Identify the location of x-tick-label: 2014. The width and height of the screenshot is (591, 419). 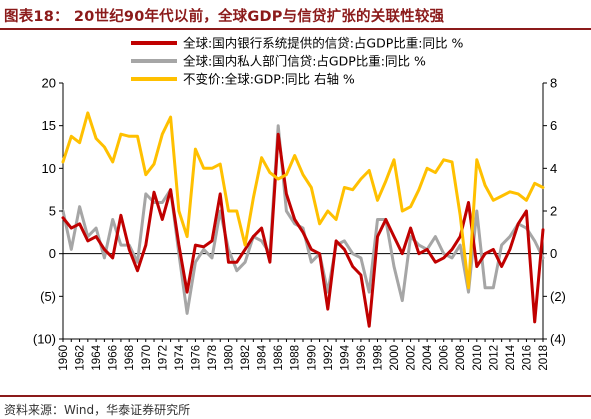
(511, 357).